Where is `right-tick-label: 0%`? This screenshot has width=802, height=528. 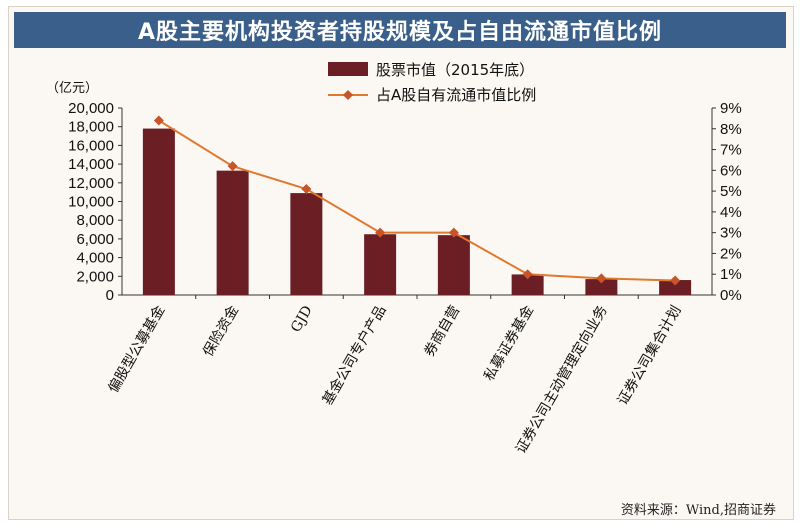
right-tick-label: 0% is located at coordinates (731, 295).